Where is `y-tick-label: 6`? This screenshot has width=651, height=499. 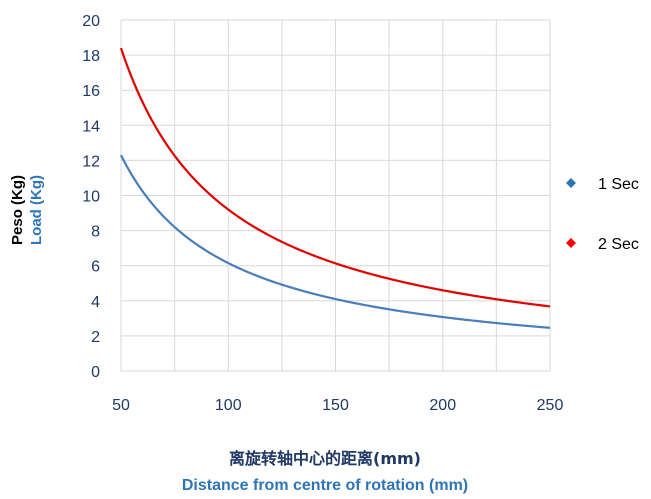 y-tick-label: 6 is located at coordinates (95, 267).